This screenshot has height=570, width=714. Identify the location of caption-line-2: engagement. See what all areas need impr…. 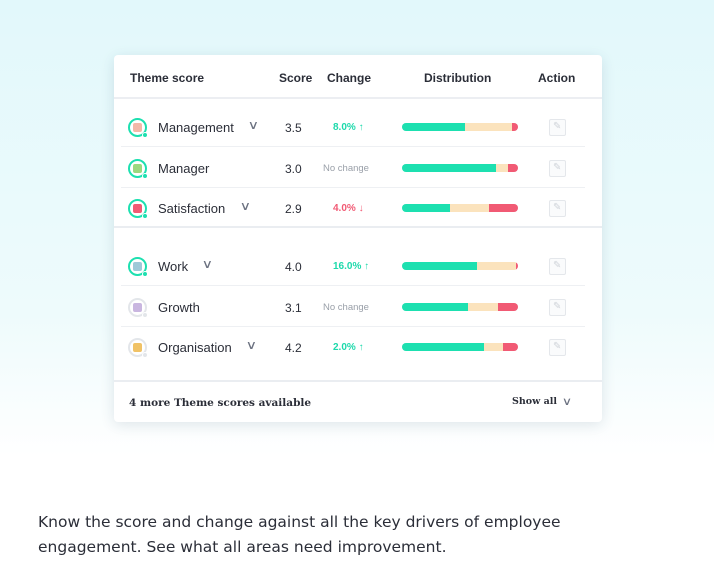
(242, 547).